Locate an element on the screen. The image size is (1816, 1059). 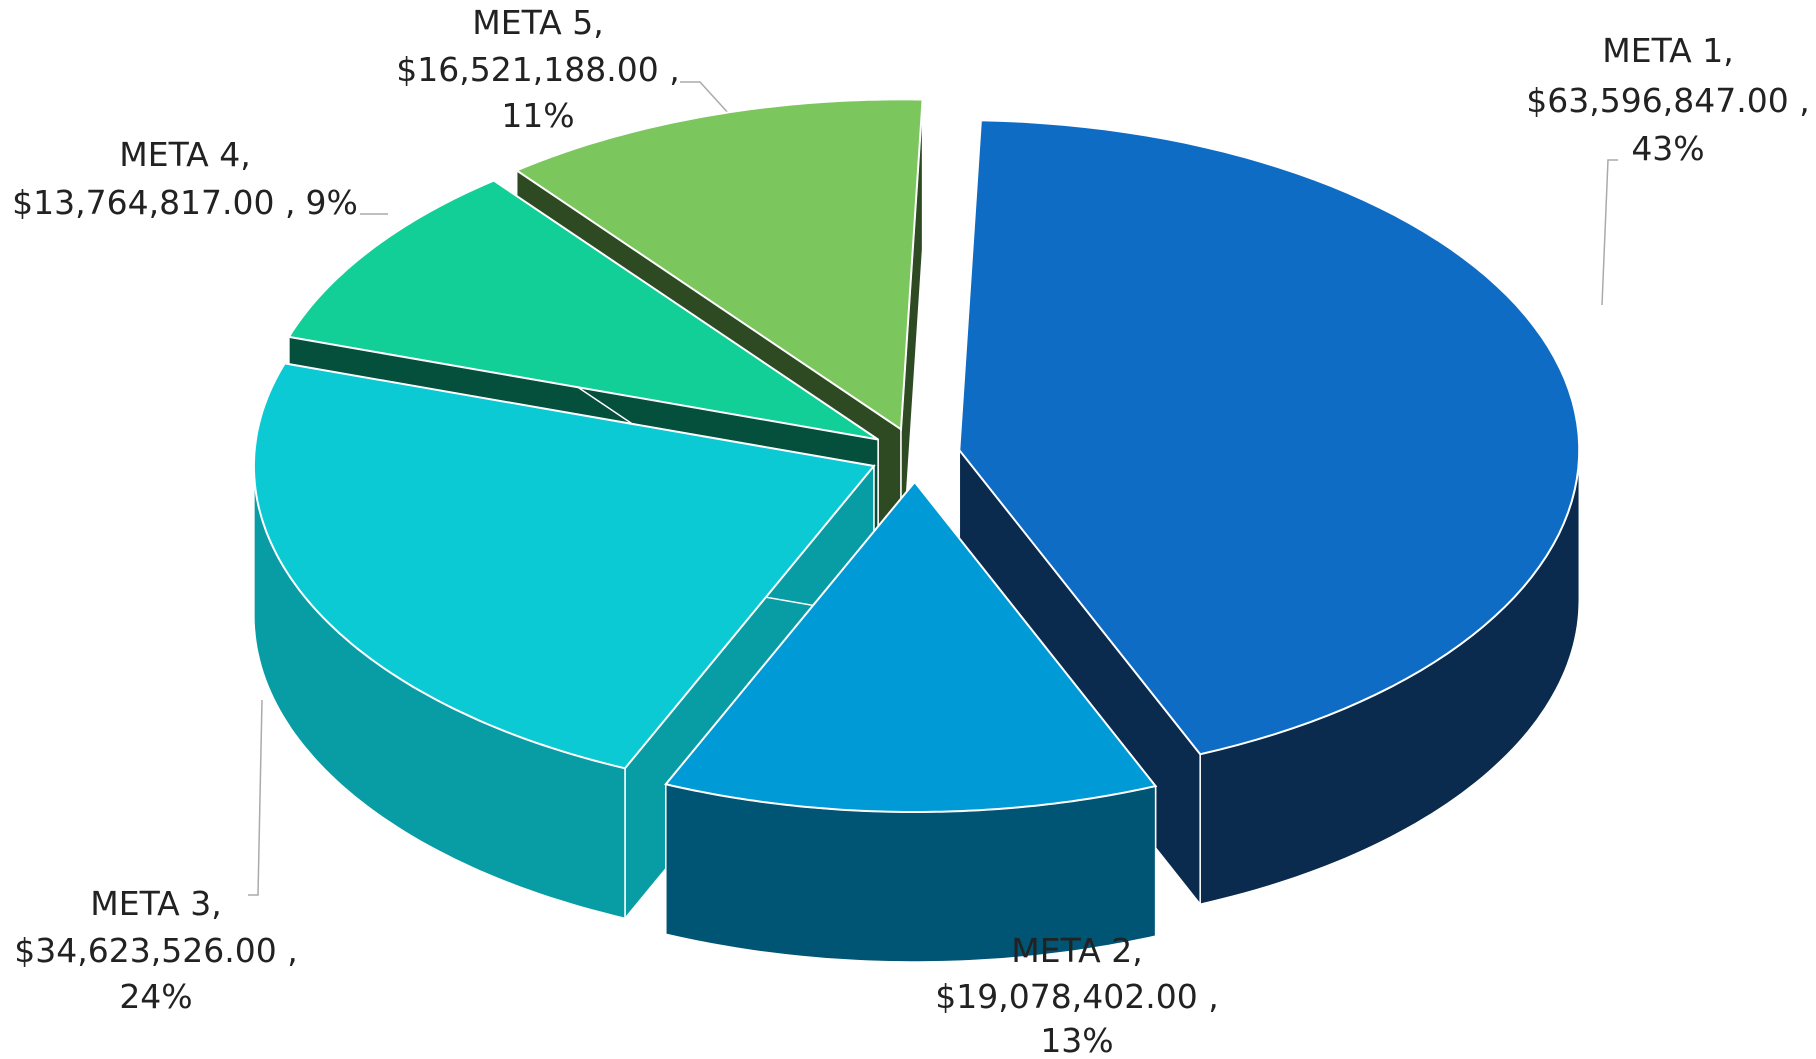
data-label: META 4, is located at coordinates (184, 154).